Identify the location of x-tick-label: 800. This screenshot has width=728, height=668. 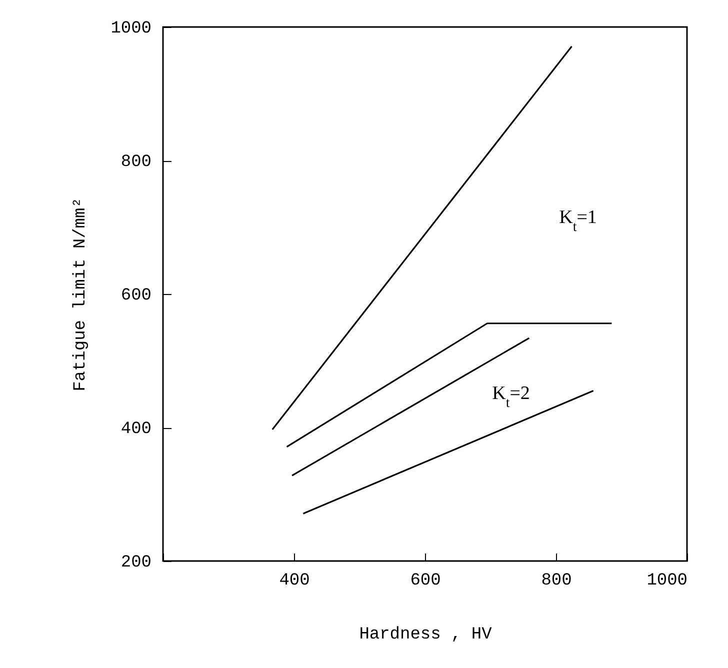
(556, 581).